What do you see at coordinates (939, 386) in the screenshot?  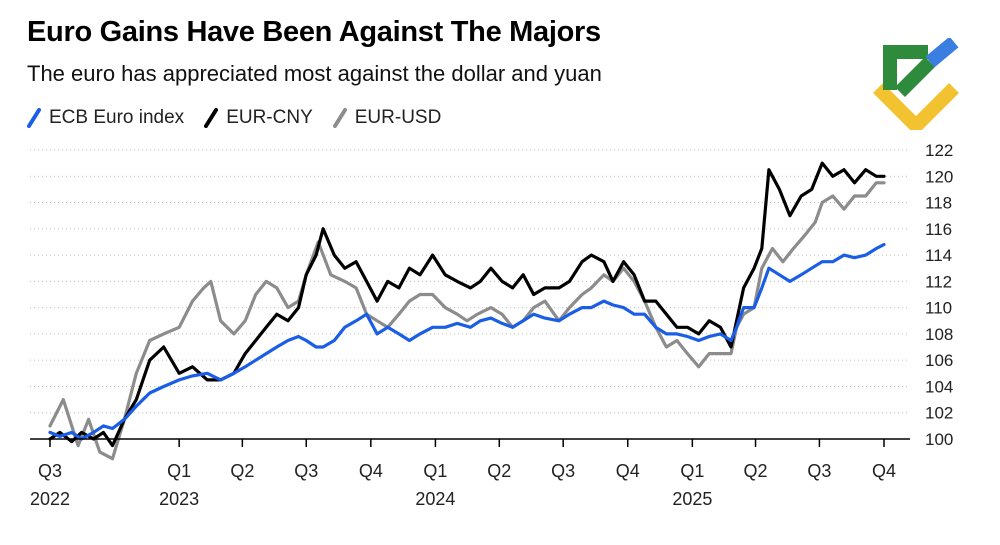 I see `y-tick-label: 104` at bounding box center [939, 386].